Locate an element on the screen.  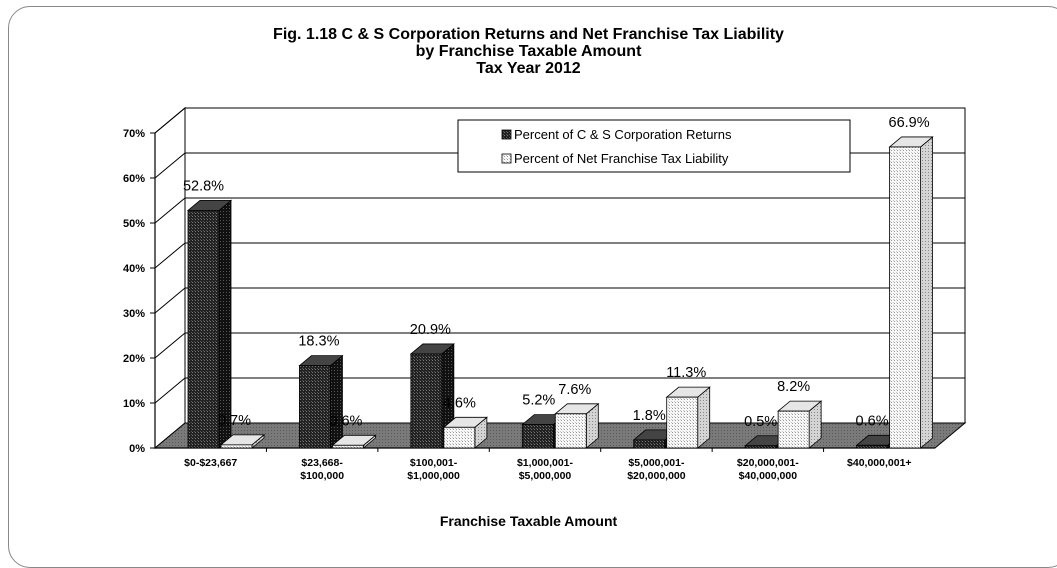
data-label: 7.6% is located at coordinates (574, 390).